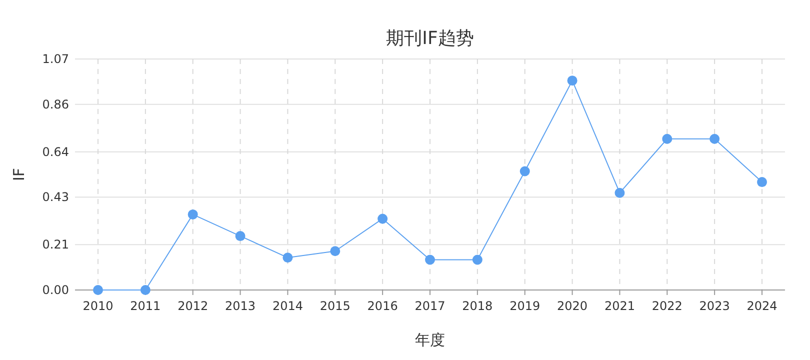  What do you see at coordinates (19, 175) in the screenshot?
I see `y-axis-title: IF` at bounding box center [19, 175].